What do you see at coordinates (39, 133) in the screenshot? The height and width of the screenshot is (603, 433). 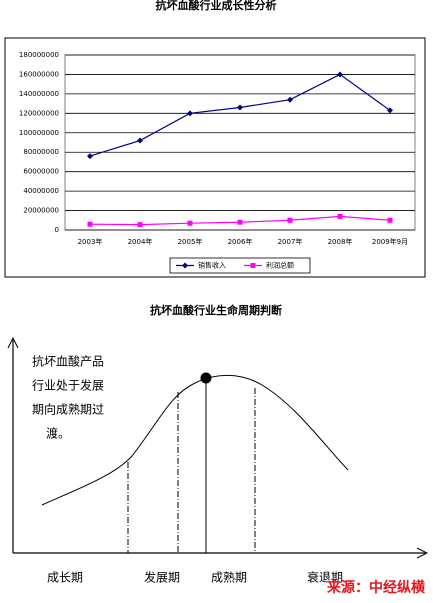 I see `y-tick-label: 100000000` at bounding box center [39, 133].